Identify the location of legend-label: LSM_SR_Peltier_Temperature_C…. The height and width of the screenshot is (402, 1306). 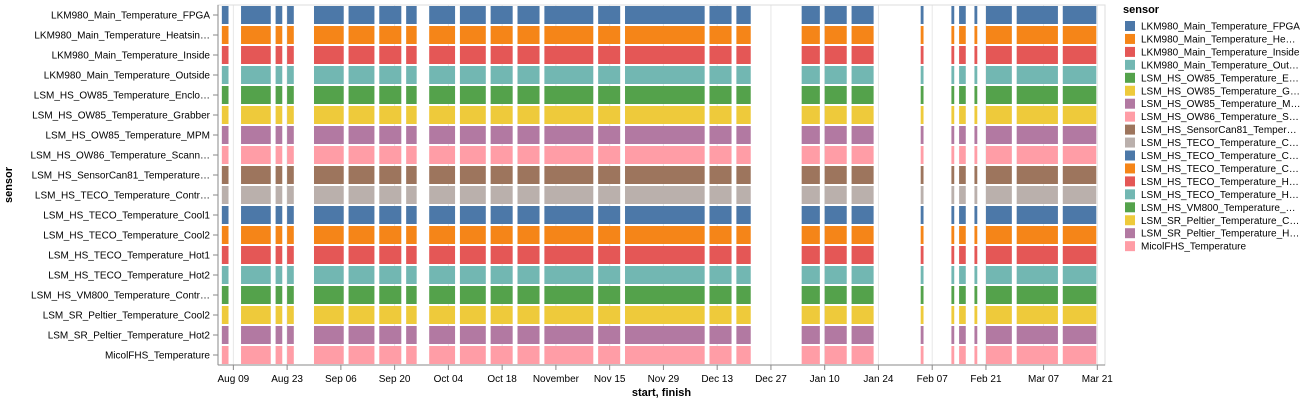
(1220, 221).